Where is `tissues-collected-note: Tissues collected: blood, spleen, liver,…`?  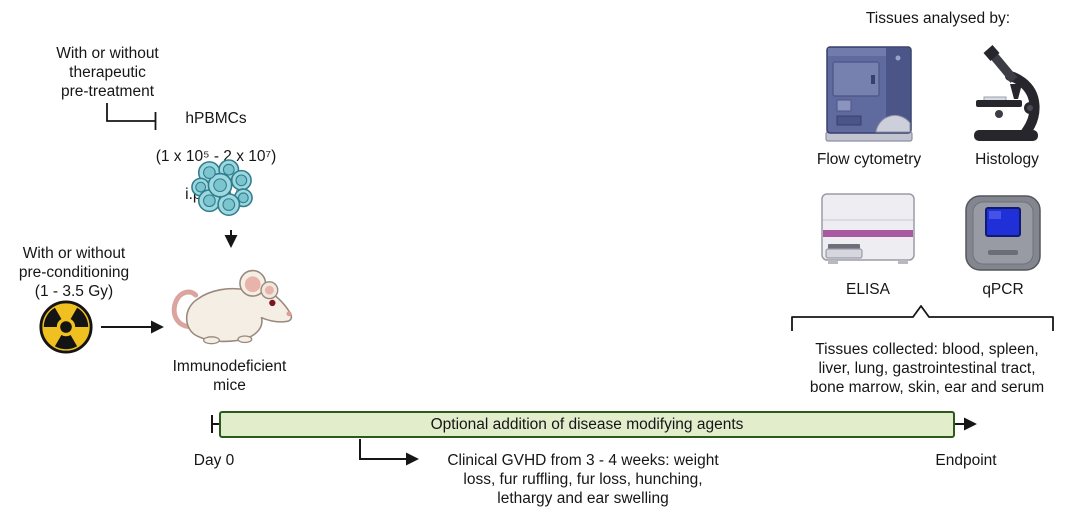
tissues-collected-note: Tissues collected: blood, spleen, liver,… is located at coordinates (927, 368).